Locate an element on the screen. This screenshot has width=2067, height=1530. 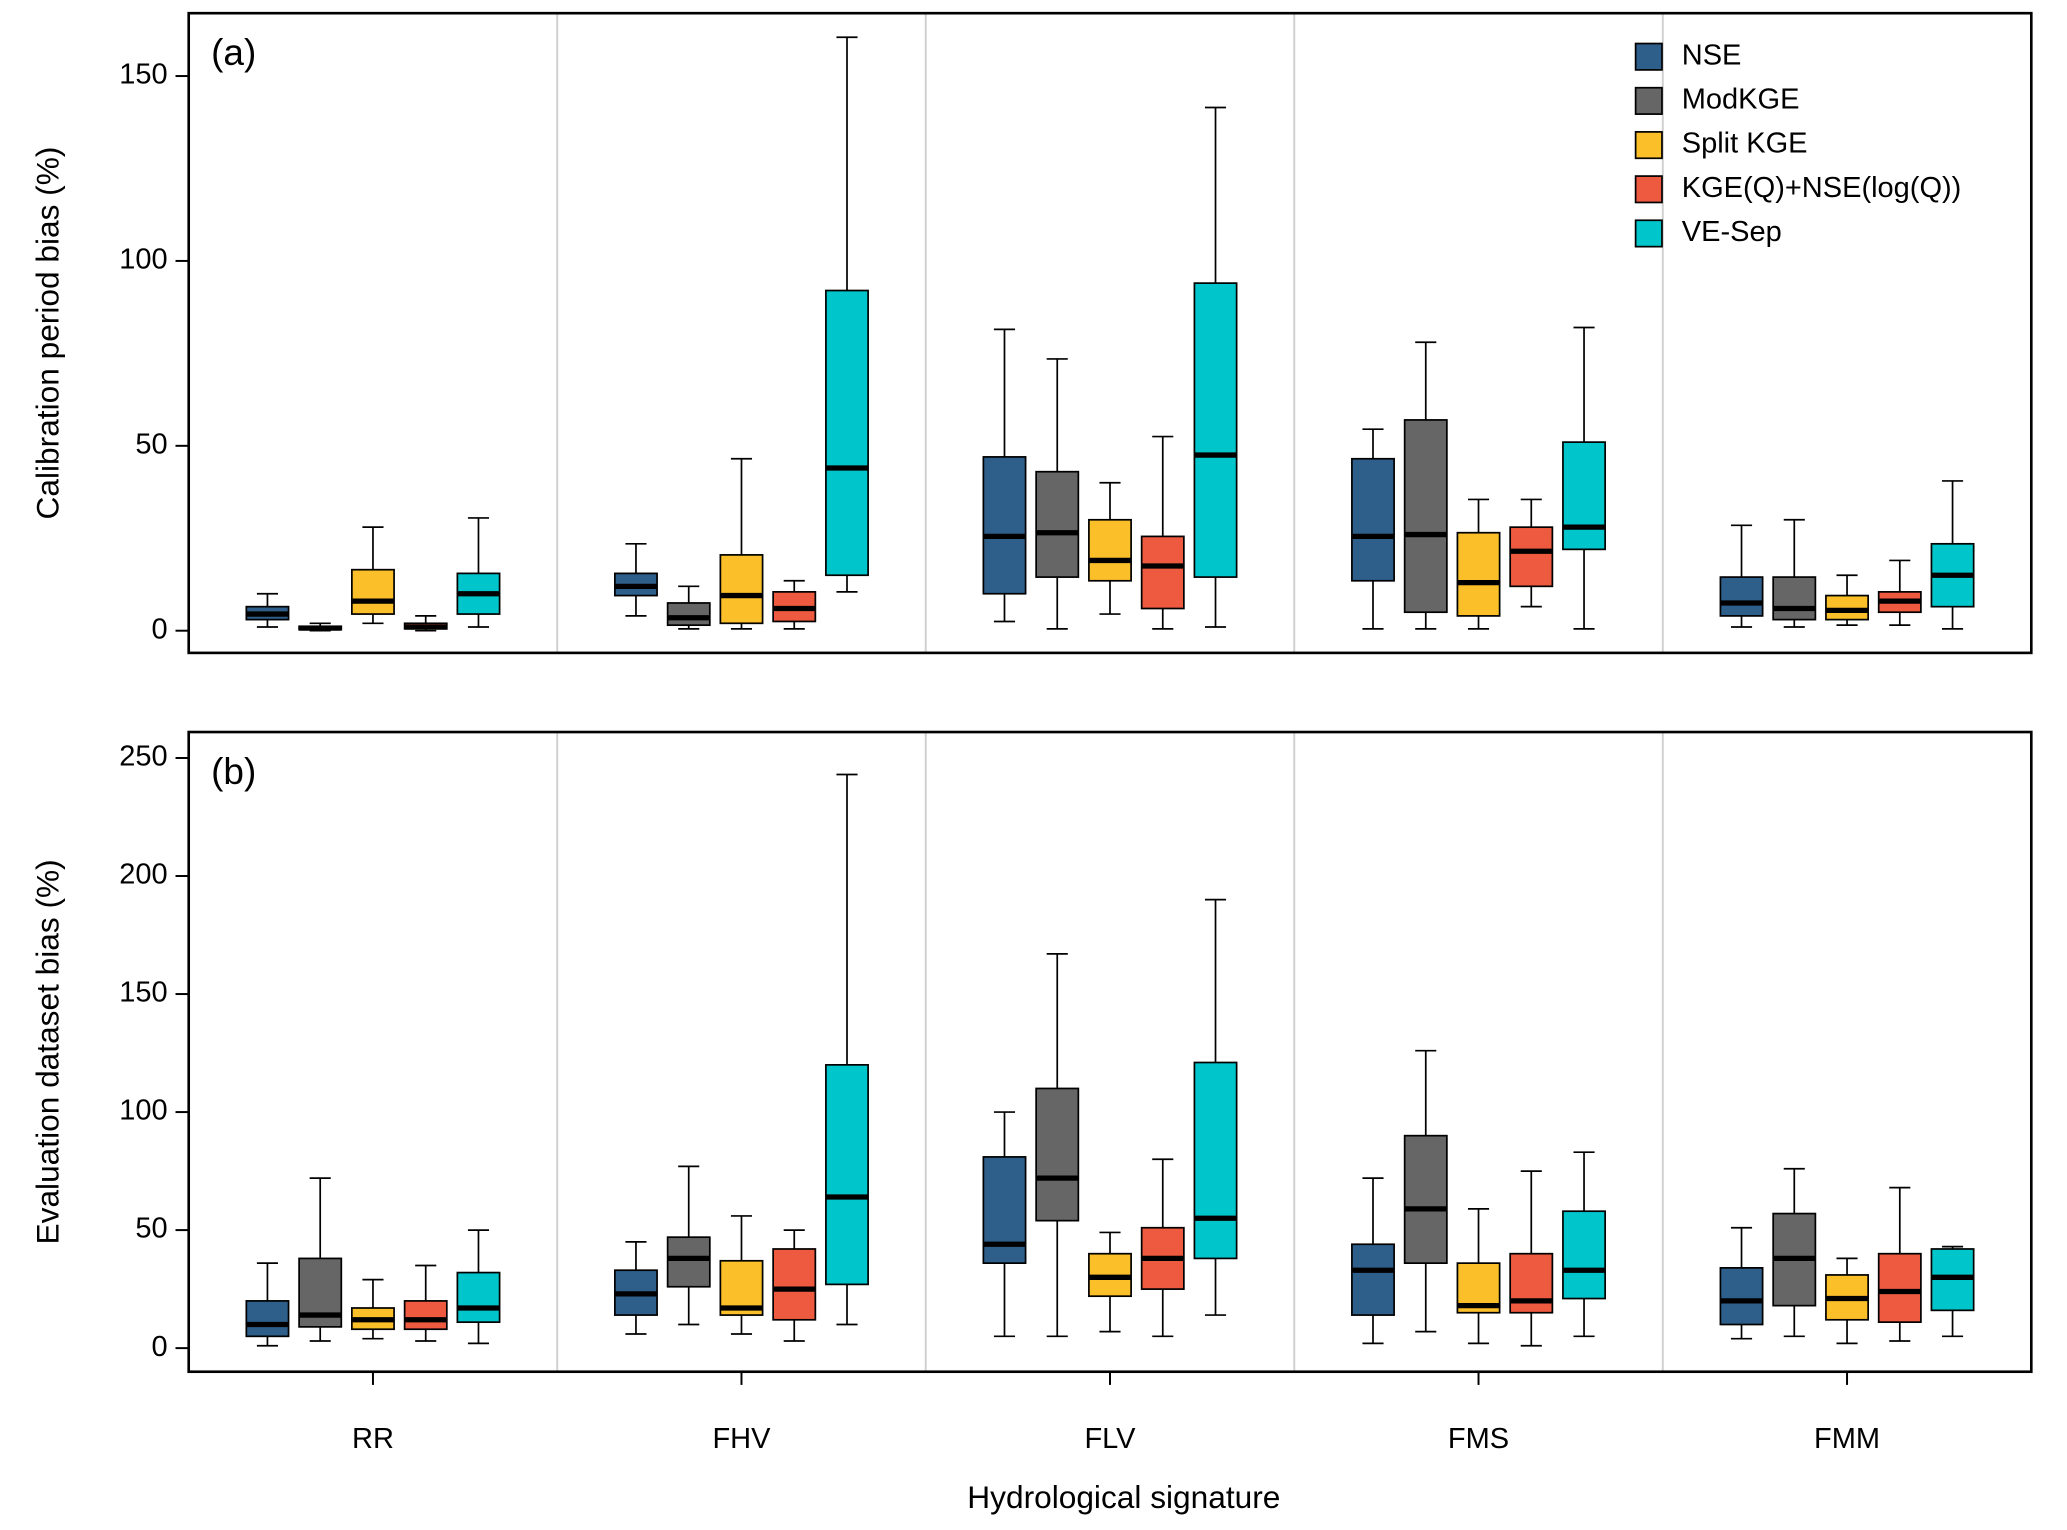
panel-label: (a) is located at coordinates (233, 52).